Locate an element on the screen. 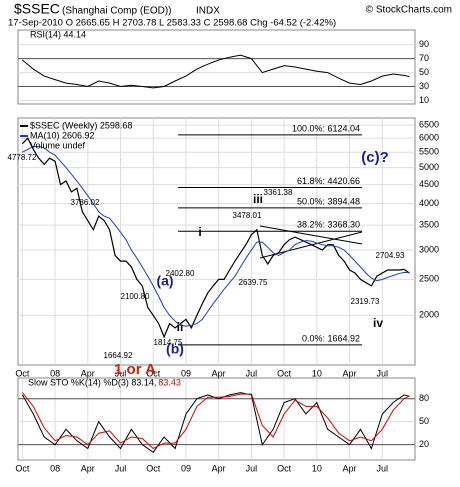 The image size is (460, 487). annotation: 2319.73 is located at coordinates (365, 301).